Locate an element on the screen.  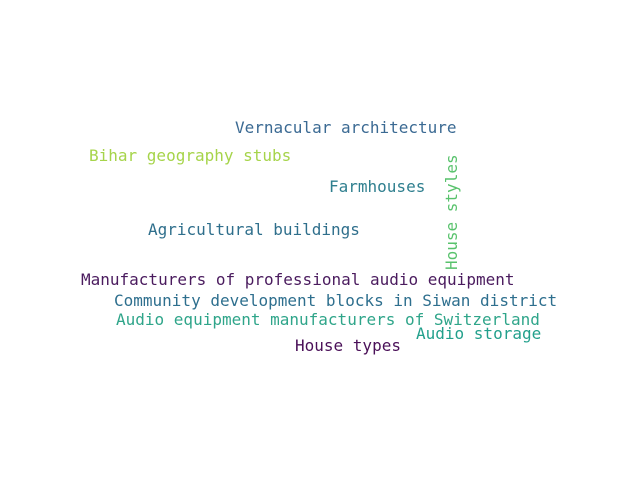
word-audio-storage: Audio storage is located at coordinates (479, 333).